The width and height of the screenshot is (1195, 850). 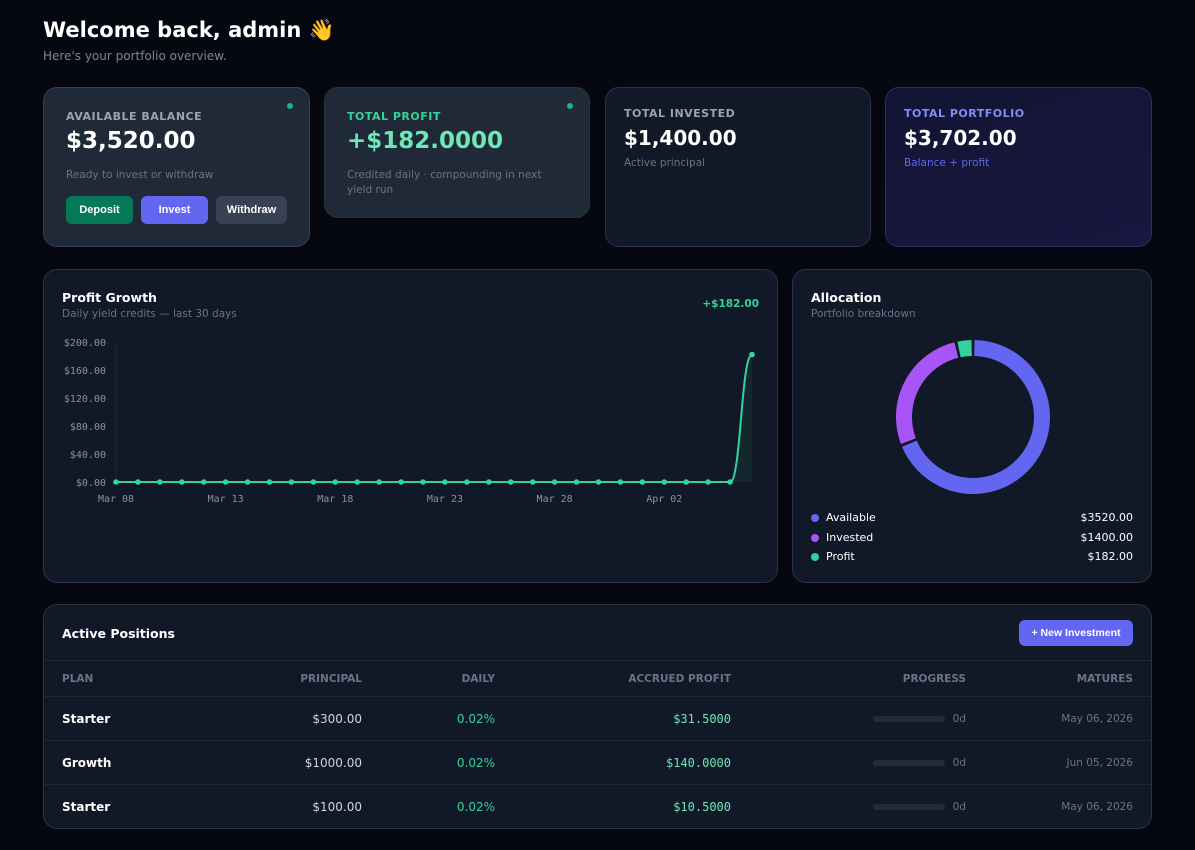 What do you see at coordinates (840, 556) in the screenshot?
I see `legend-label: Profit` at bounding box center [840, 556].